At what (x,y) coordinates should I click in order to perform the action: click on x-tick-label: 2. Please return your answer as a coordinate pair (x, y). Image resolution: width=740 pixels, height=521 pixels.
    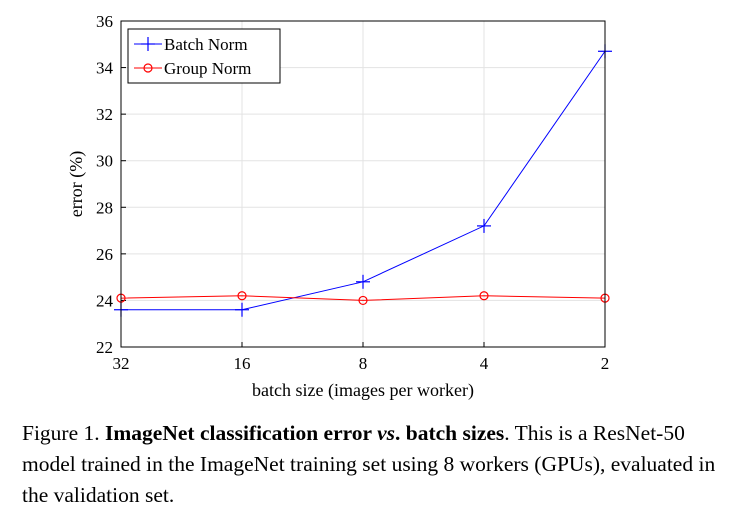
    Looking at the image, I should click on (605, 363).